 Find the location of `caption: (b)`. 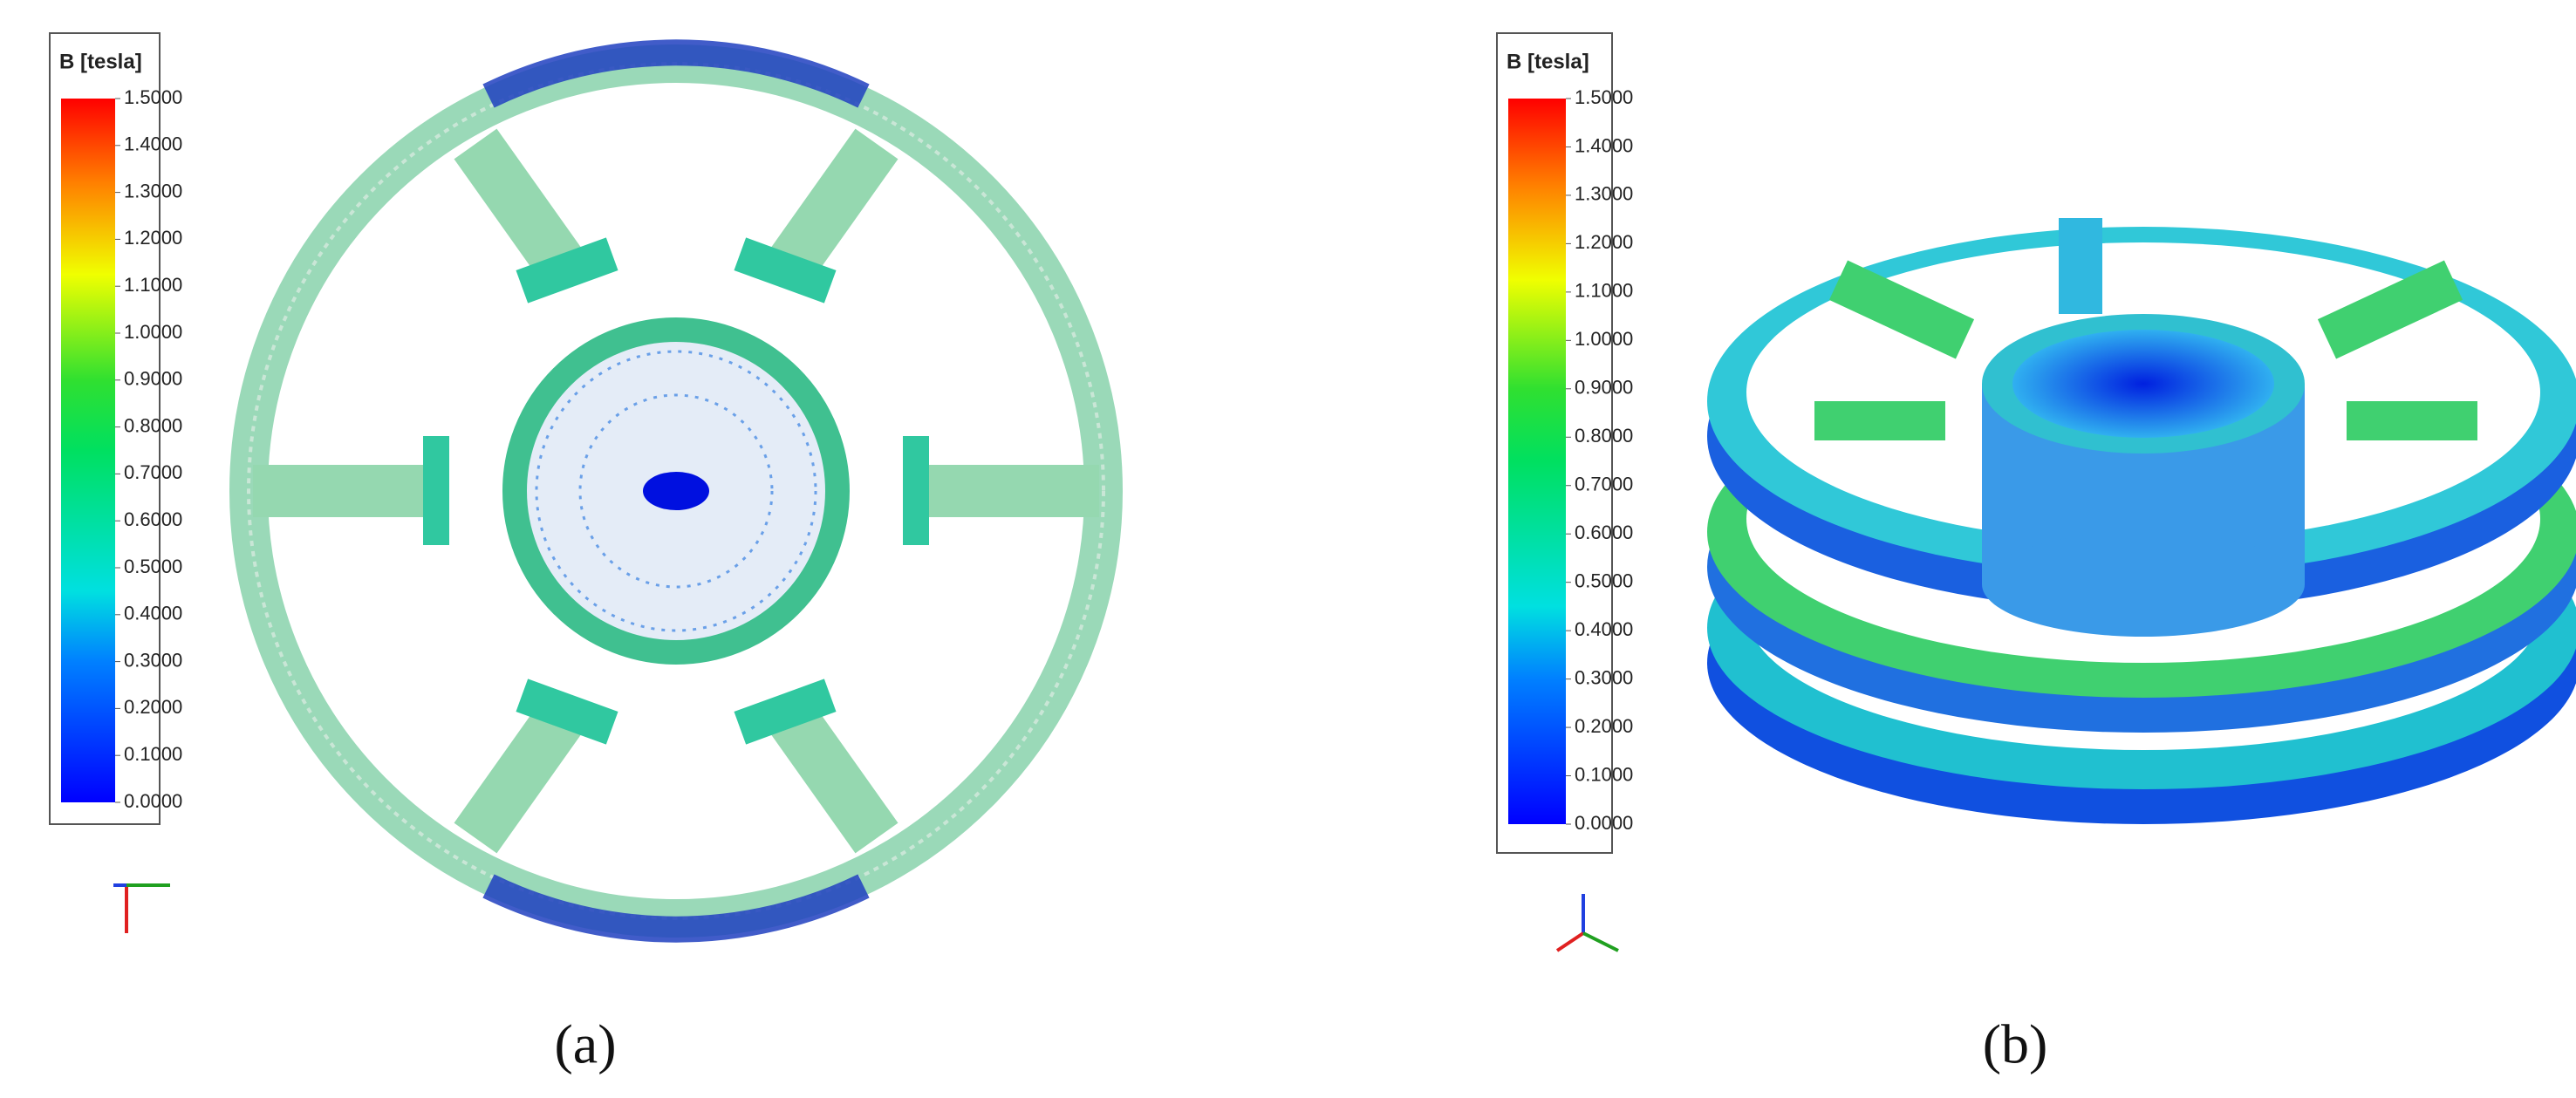

caption: (b) is located at coordinates (2015, 1044).